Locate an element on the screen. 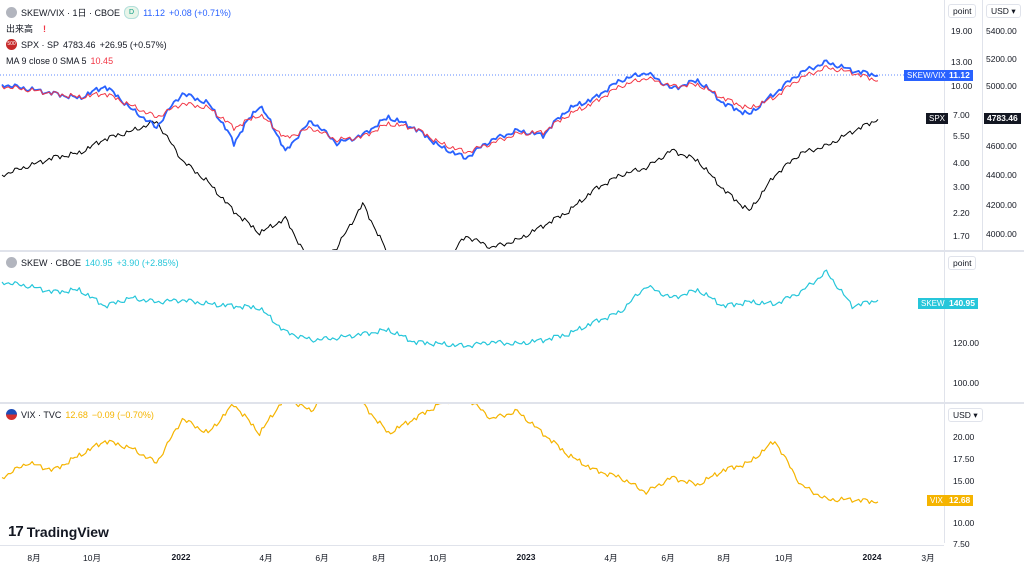 The image size is (1024, 567). main-last-value: 11.12 is located at coordinates (154, 12).